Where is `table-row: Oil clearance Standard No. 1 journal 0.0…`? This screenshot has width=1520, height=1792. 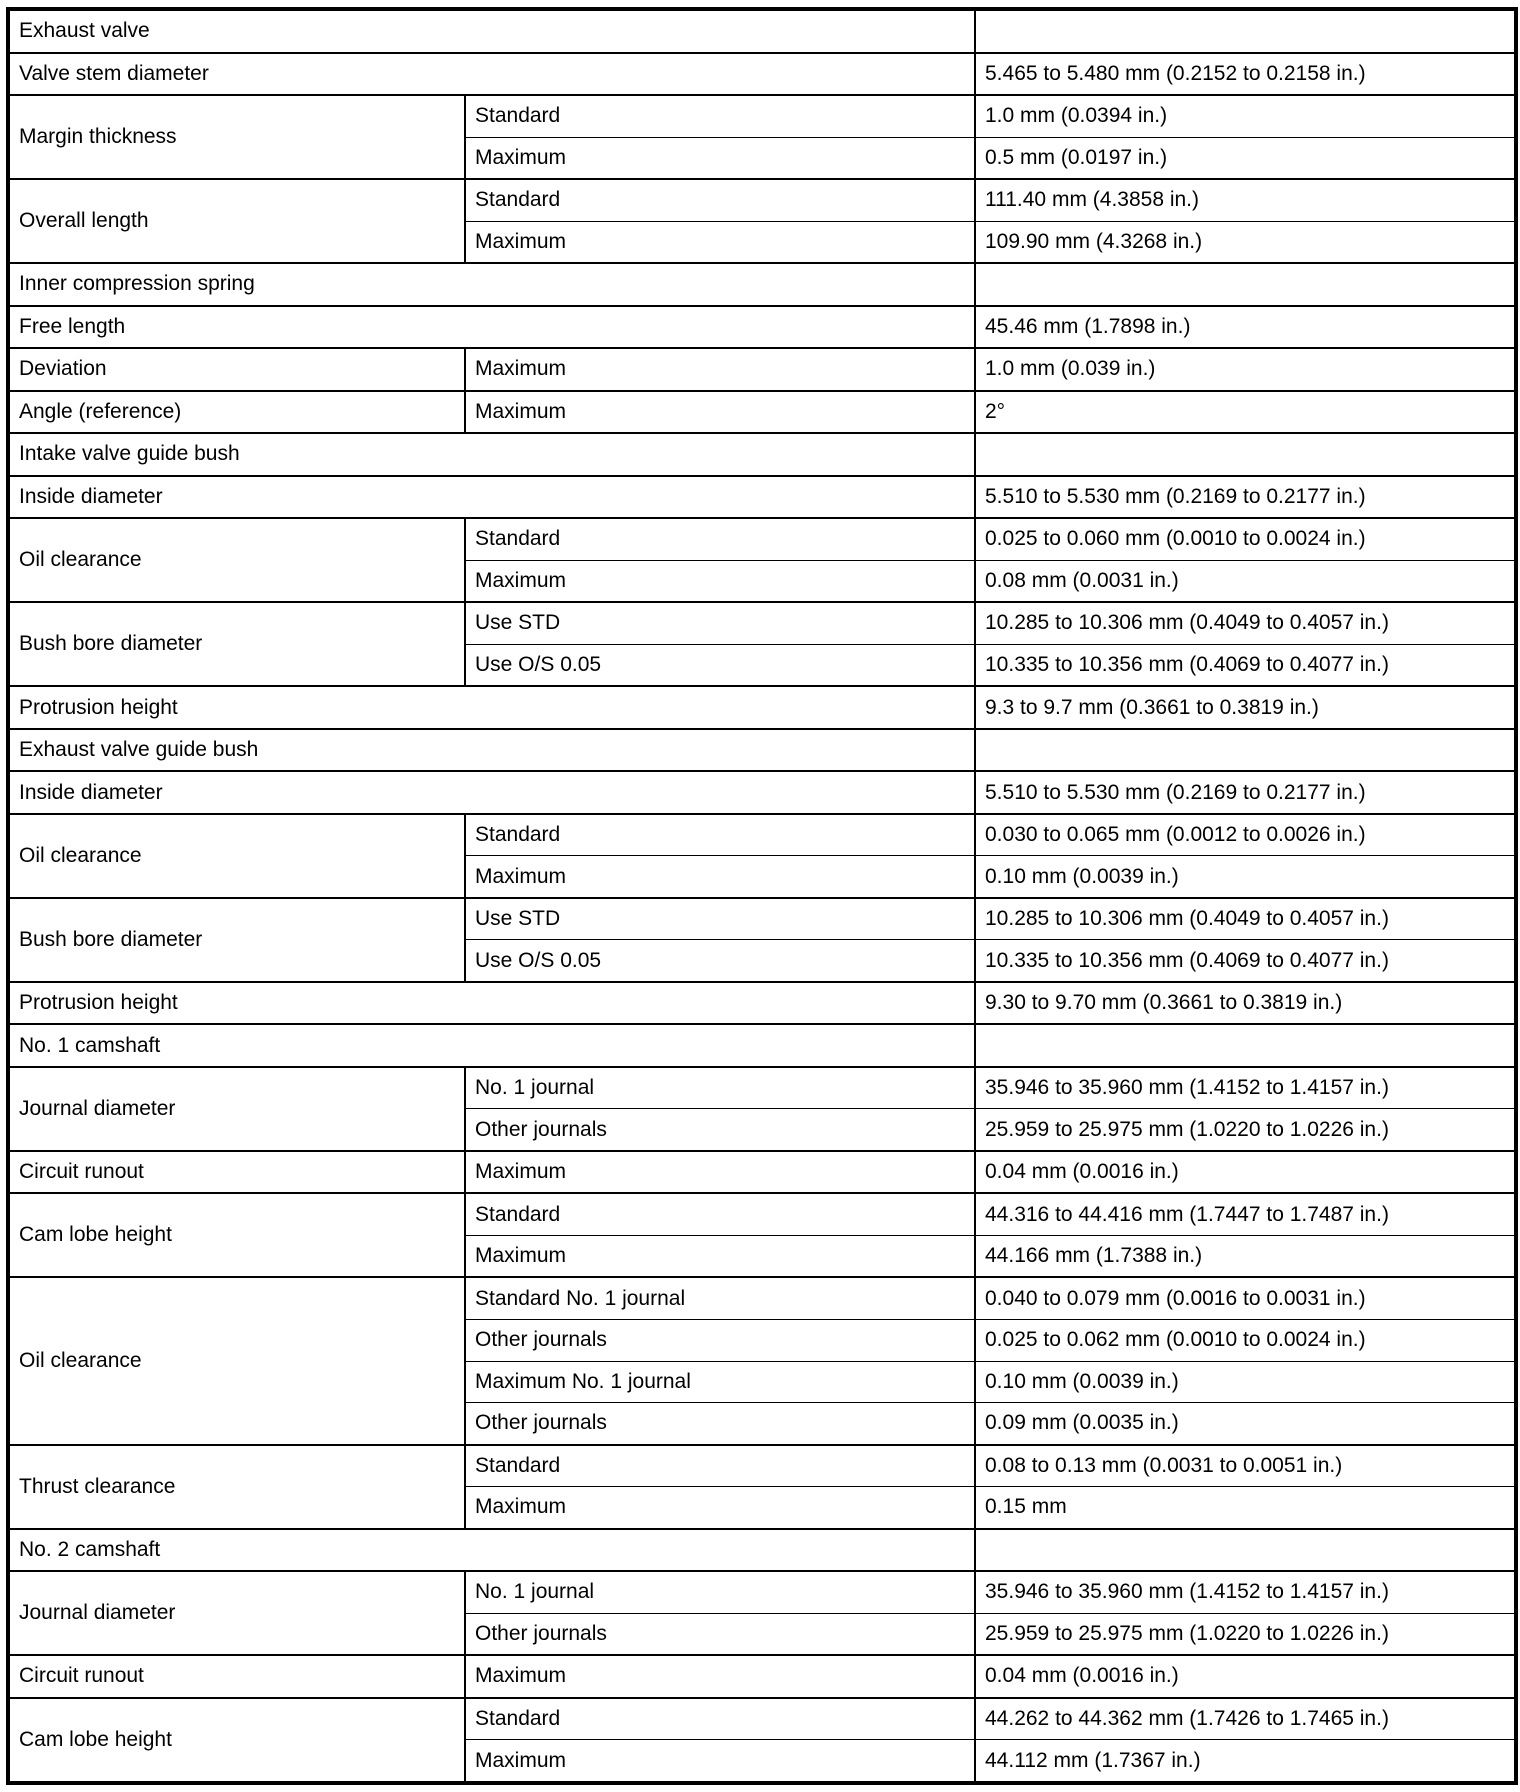 table-row: Oil clearance Standard No. 1 journal 0.0… is located at coordinates (762, 1361).